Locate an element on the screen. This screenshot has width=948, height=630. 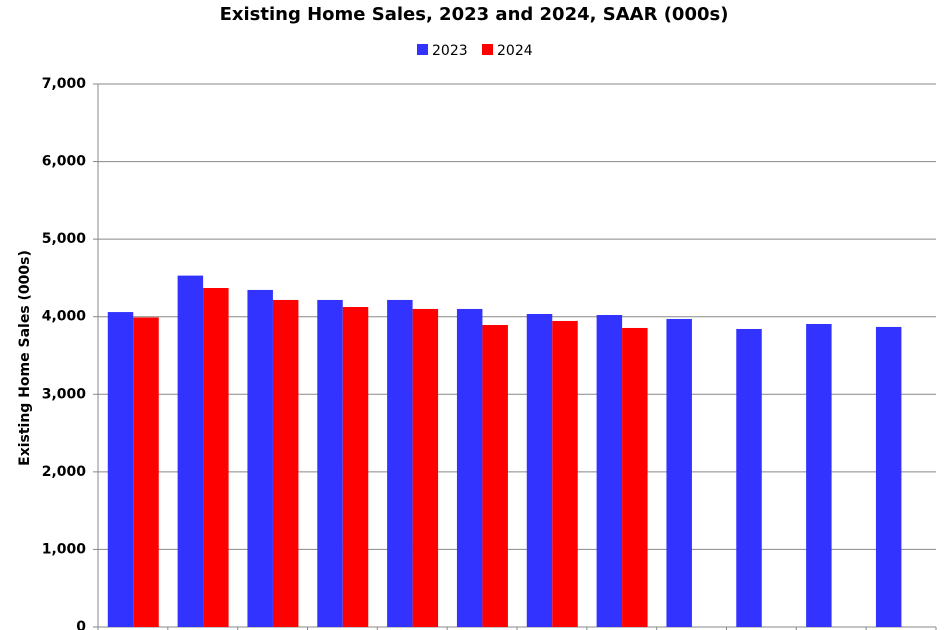
y-tick-label: 0 is located at coordinates (81, 624).